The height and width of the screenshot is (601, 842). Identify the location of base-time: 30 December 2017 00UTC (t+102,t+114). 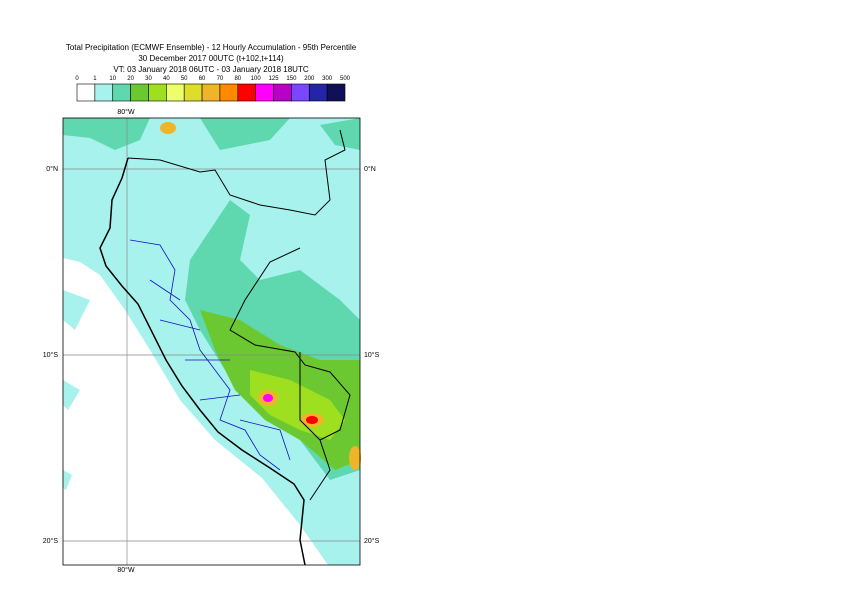
(211, 58).